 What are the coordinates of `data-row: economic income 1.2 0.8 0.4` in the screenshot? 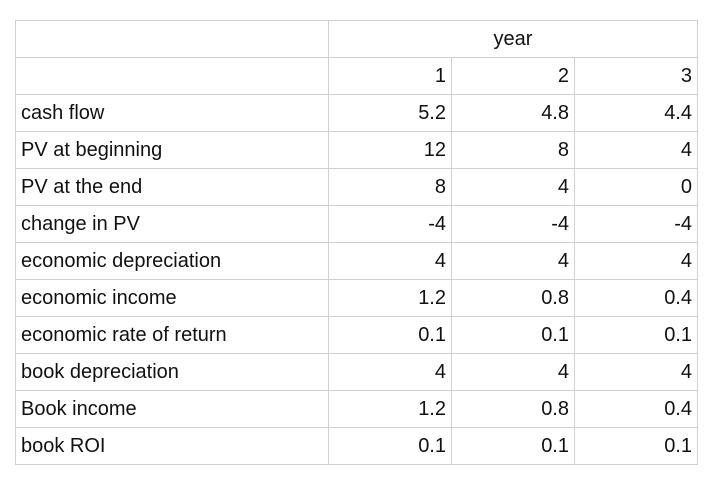 It's located at (356, 298).